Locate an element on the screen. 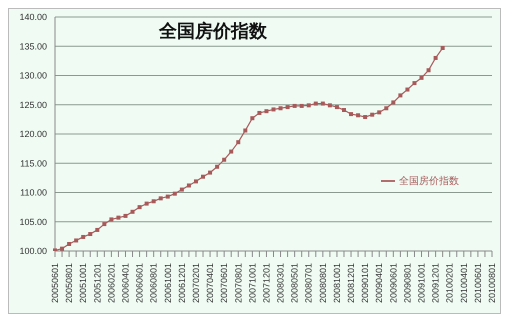 The width and height of the screenshot is (507, 320). x-tick-label: 20091001 is located at coordinates (421, 283).